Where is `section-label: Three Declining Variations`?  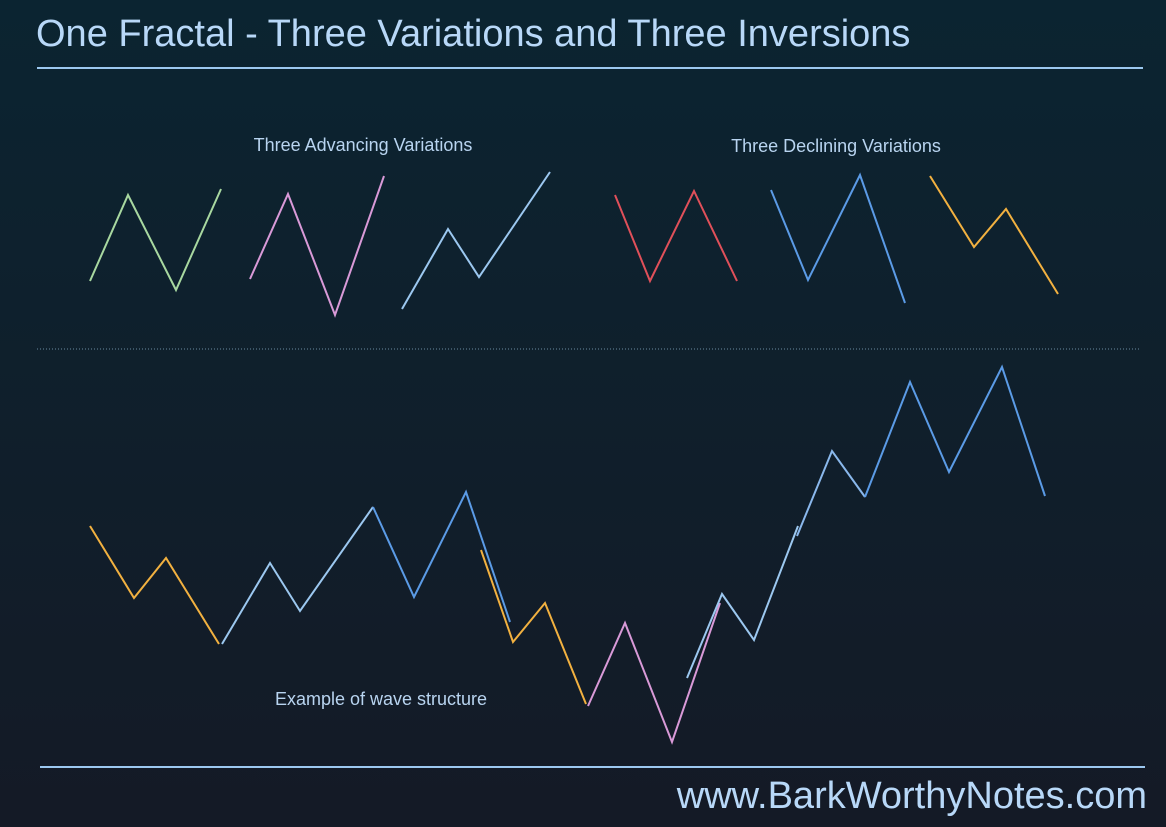
section-label: Three Declining Variations is located at coordinates (836, 146).